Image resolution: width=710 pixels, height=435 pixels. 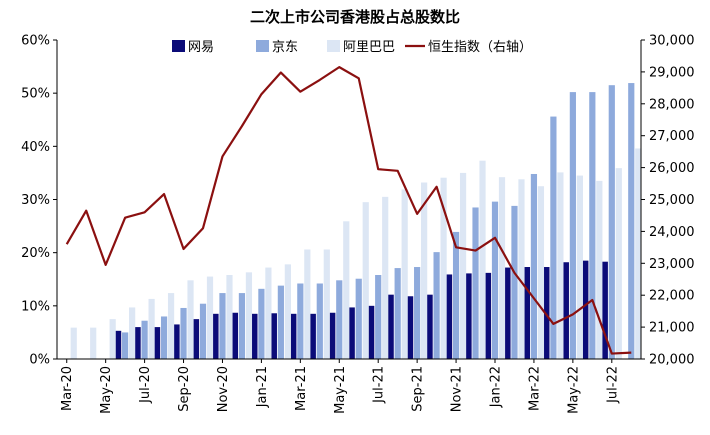 I want to click on right-tick-label: 24,000, so click(x=672, y=232).